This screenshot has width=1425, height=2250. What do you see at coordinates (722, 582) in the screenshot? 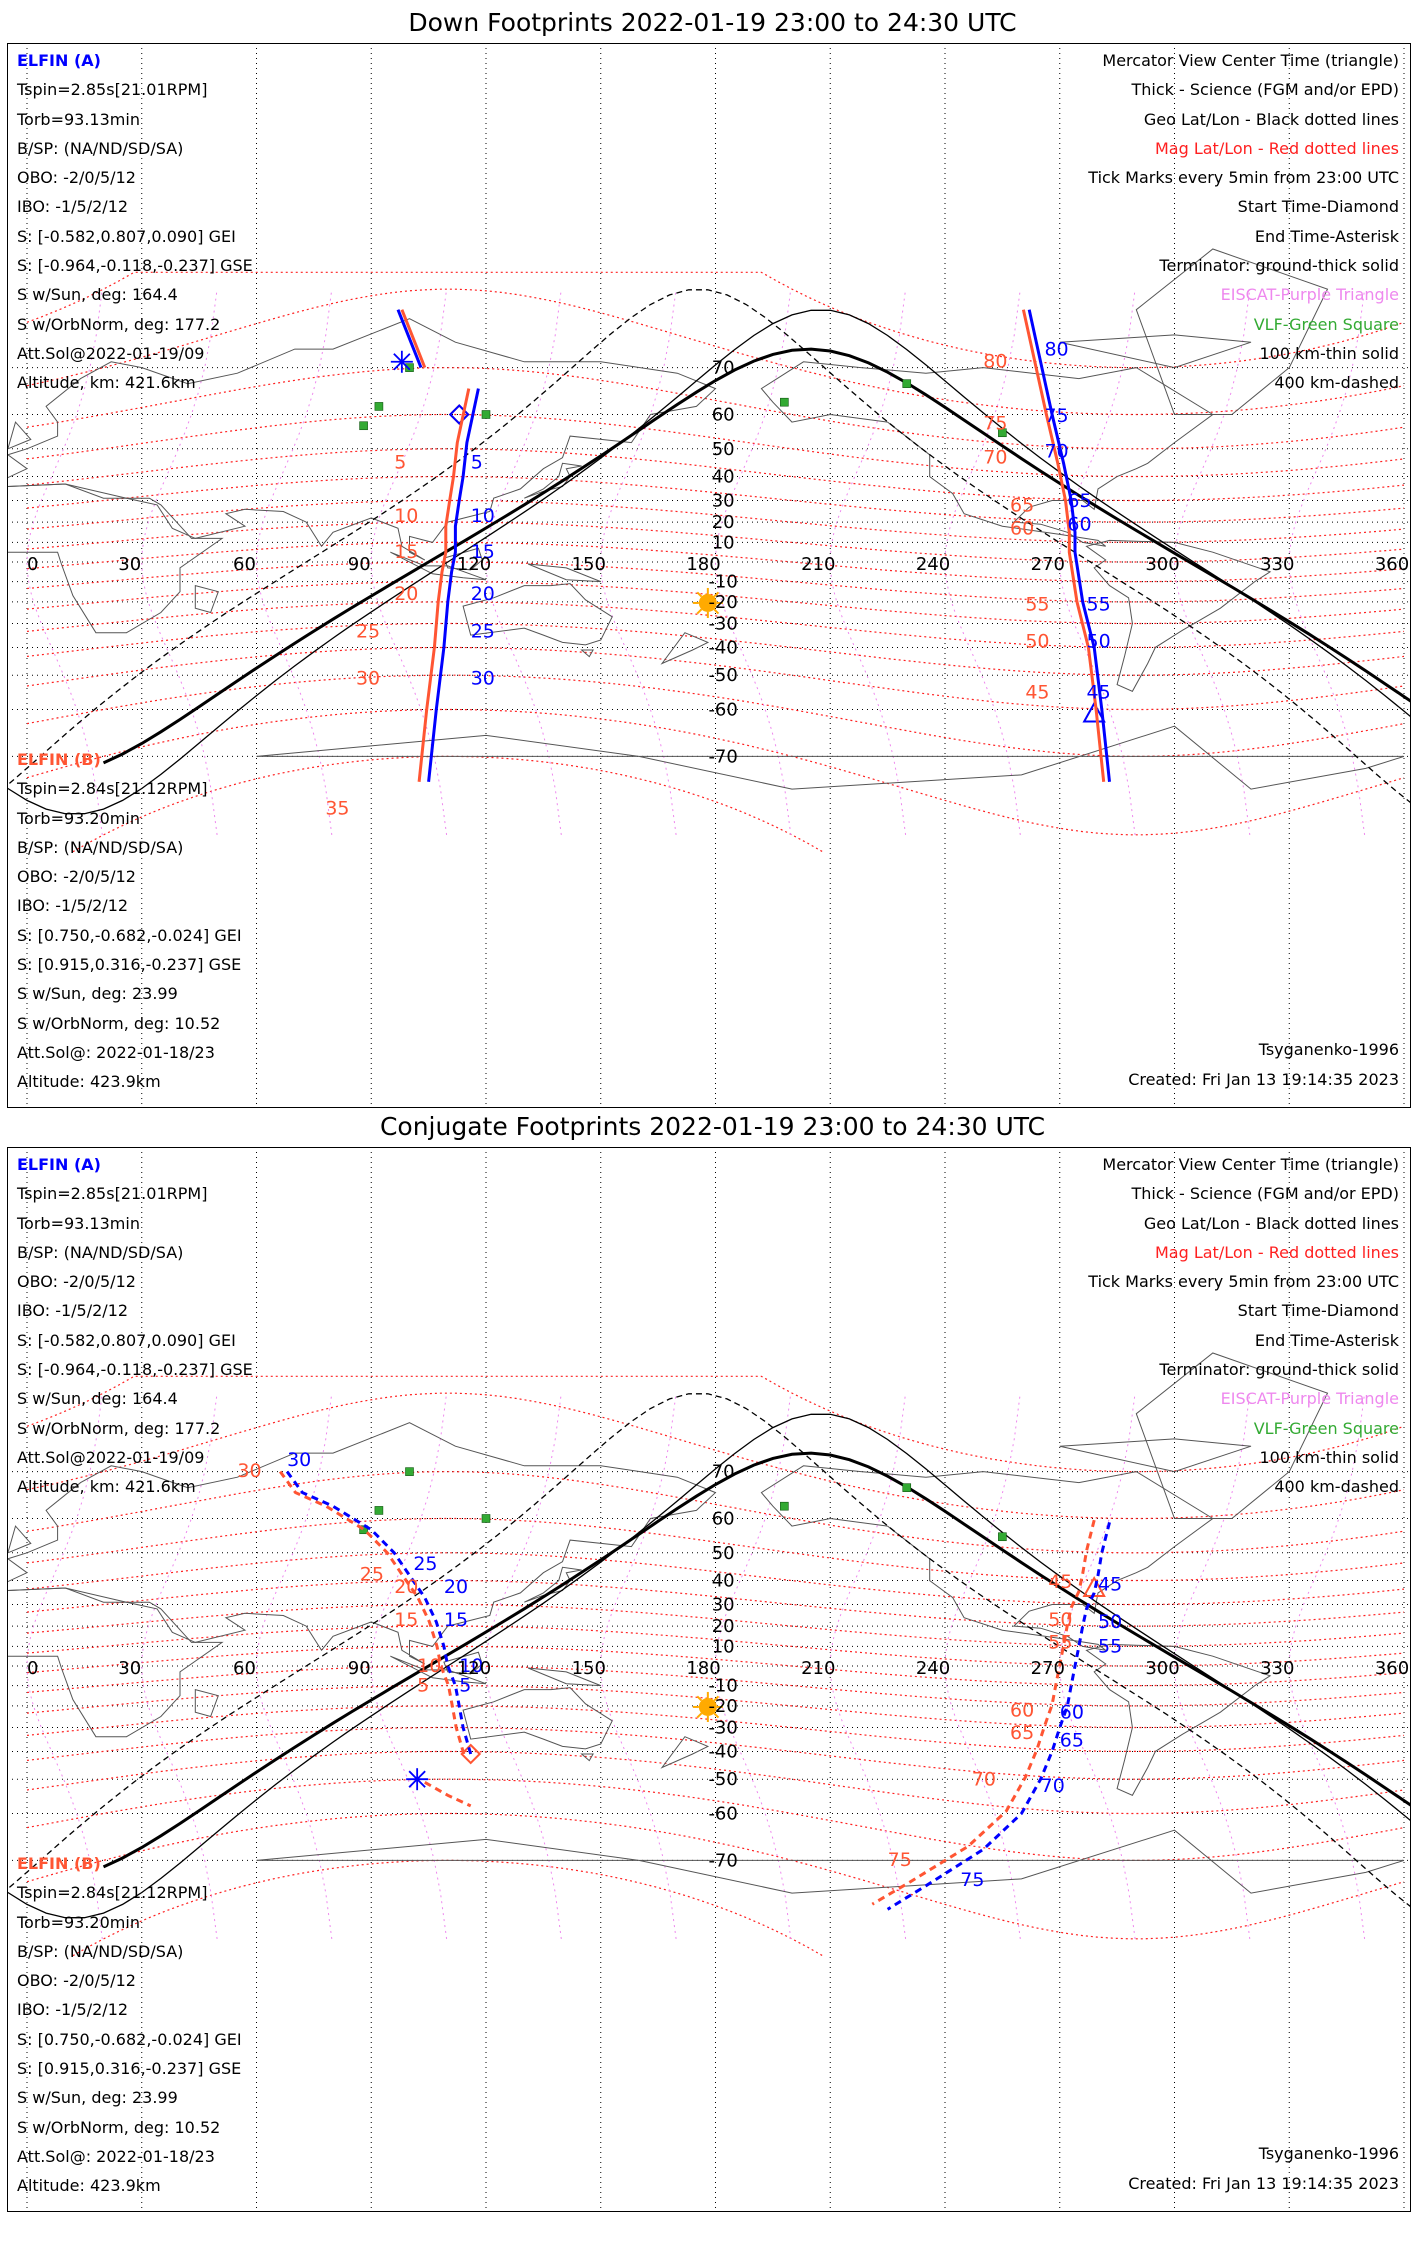
I see `lat-tick-label: -10` at bounding box center [722, 582].